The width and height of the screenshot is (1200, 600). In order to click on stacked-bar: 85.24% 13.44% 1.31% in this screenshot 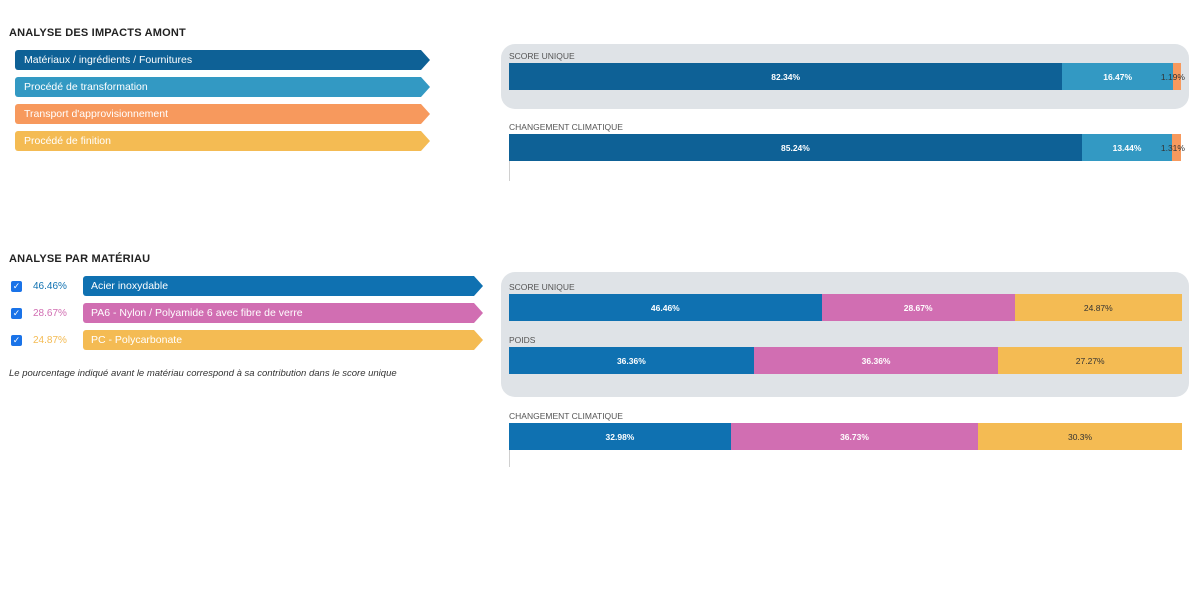, I will do `click(847, 147)`.